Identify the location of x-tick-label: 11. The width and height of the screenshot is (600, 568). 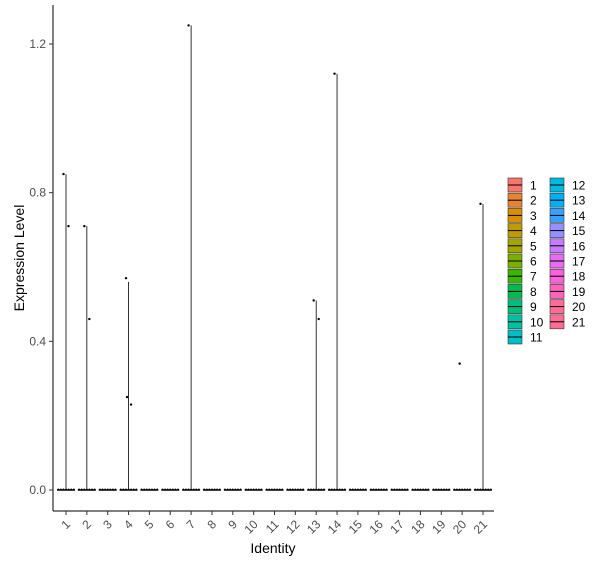
(272, 526).